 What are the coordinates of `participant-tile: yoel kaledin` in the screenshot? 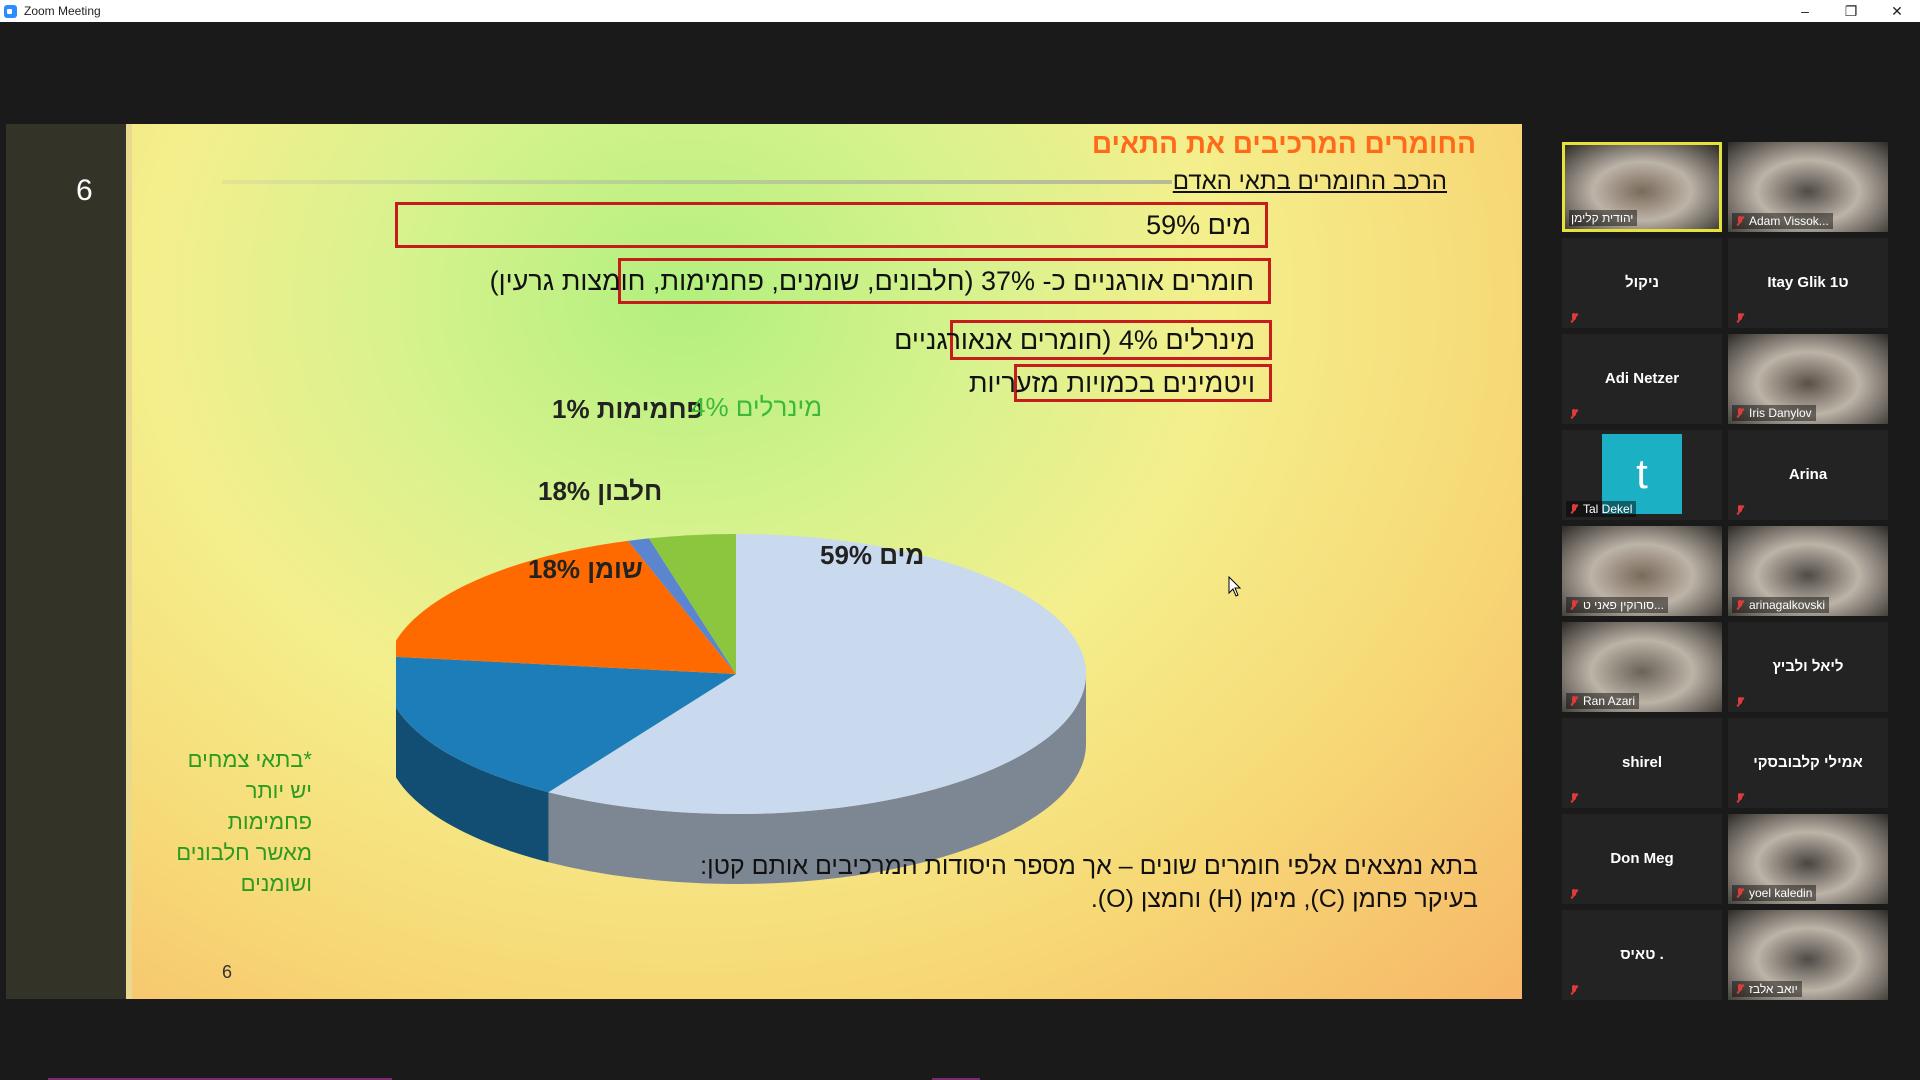 It's located at (1808, 859).